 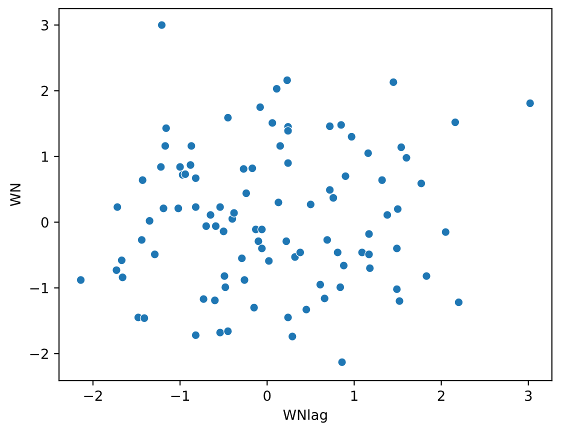 I want to click on x-tick-label: −1, so click(x=180, y=395).